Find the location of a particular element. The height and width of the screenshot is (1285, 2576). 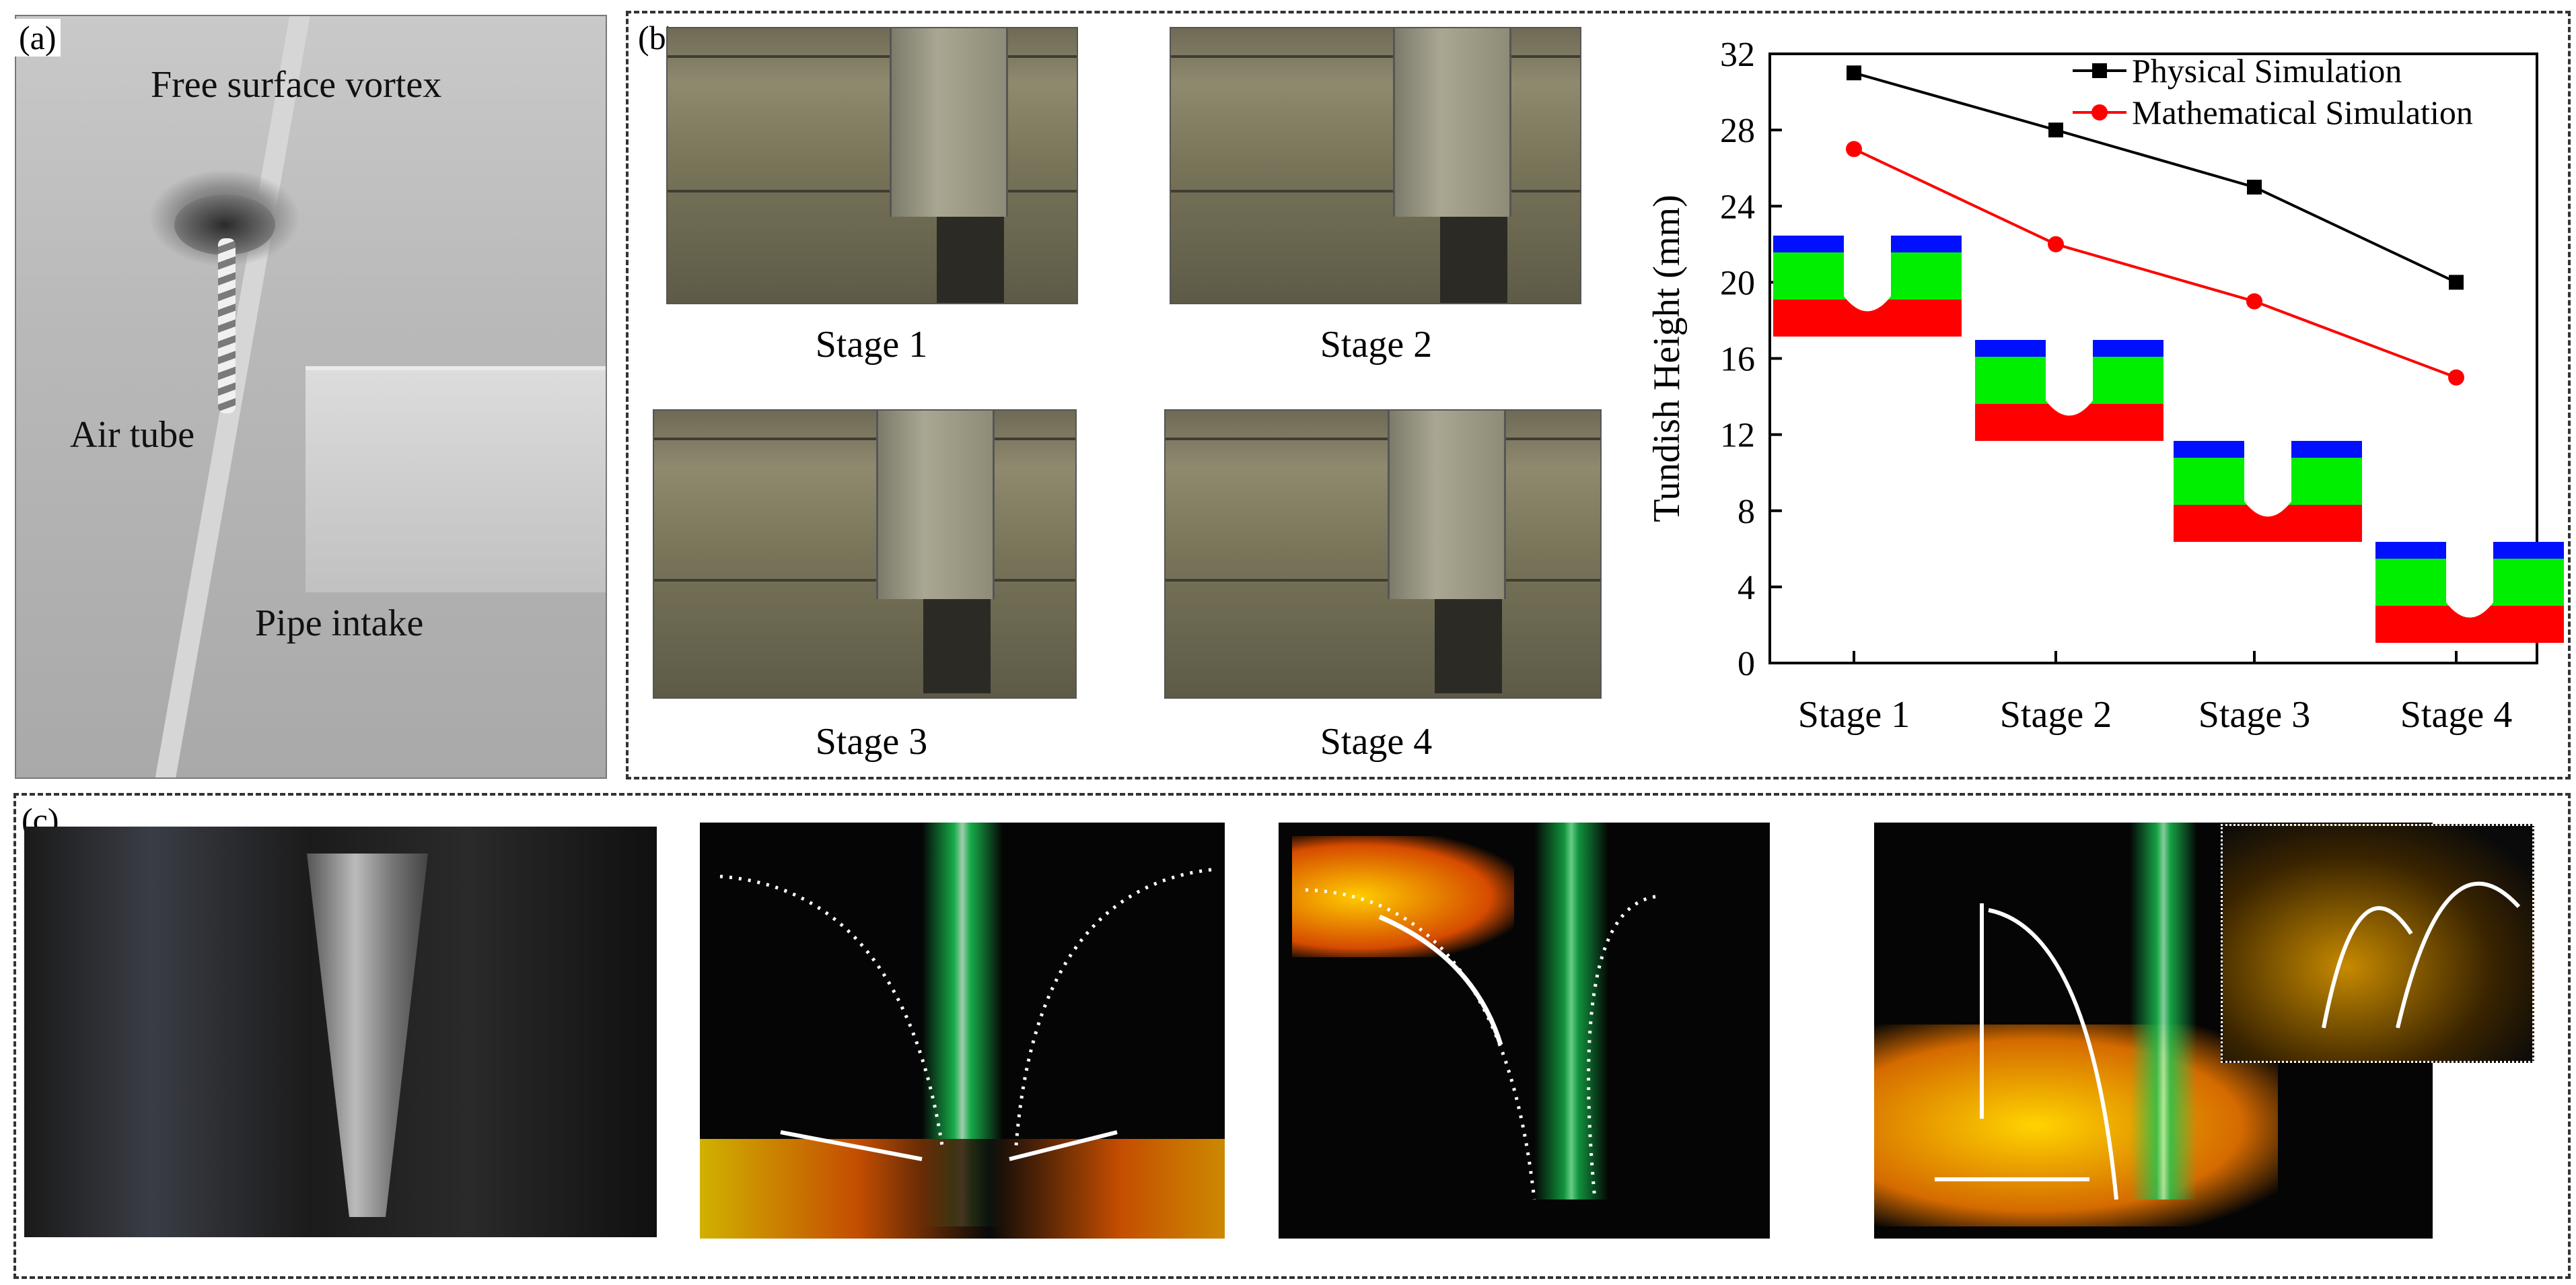

vortex-tank-photo is located at coordinates (340, 1032).